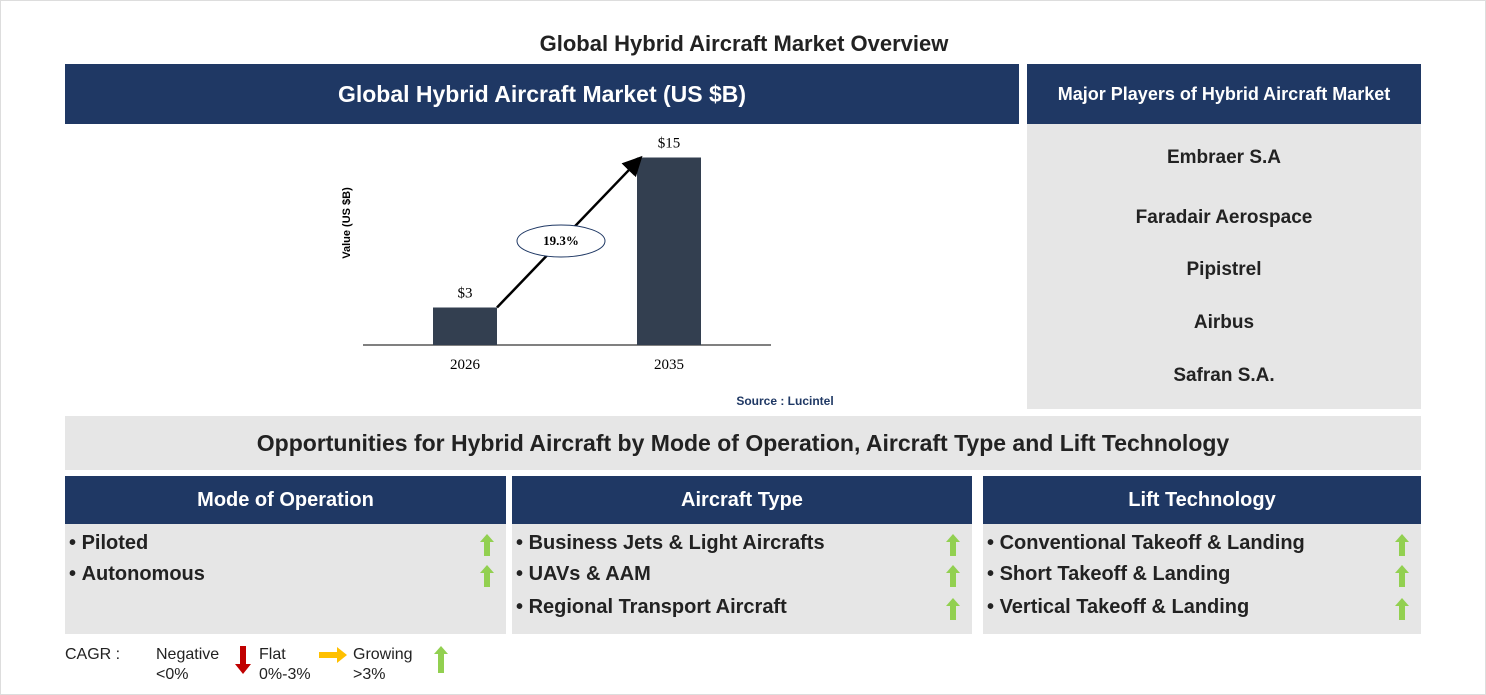 This screenshot has height=695, width=1486. I want to click on flat-arrow, so click(333, 655).